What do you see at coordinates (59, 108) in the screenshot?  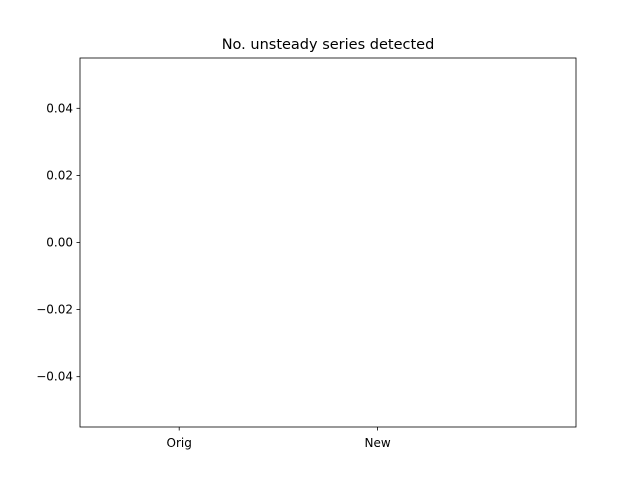 I see `y-tick-label: 0.04` at bounding box center [59, 108].